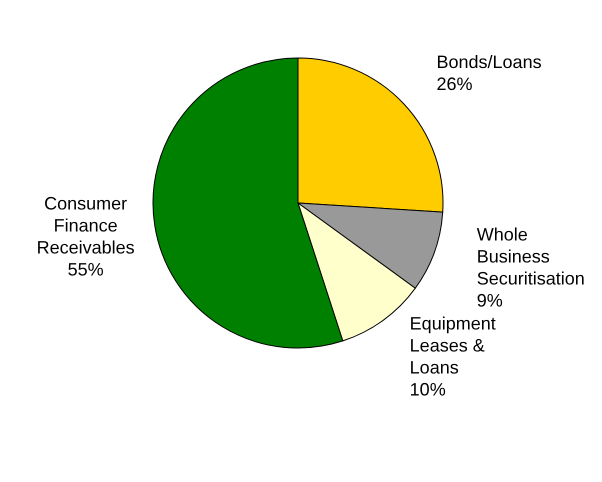 The height and width of the screenshot is (482, 602). I want to click on slice-label: Bonds/Loans, so click(489, 62).